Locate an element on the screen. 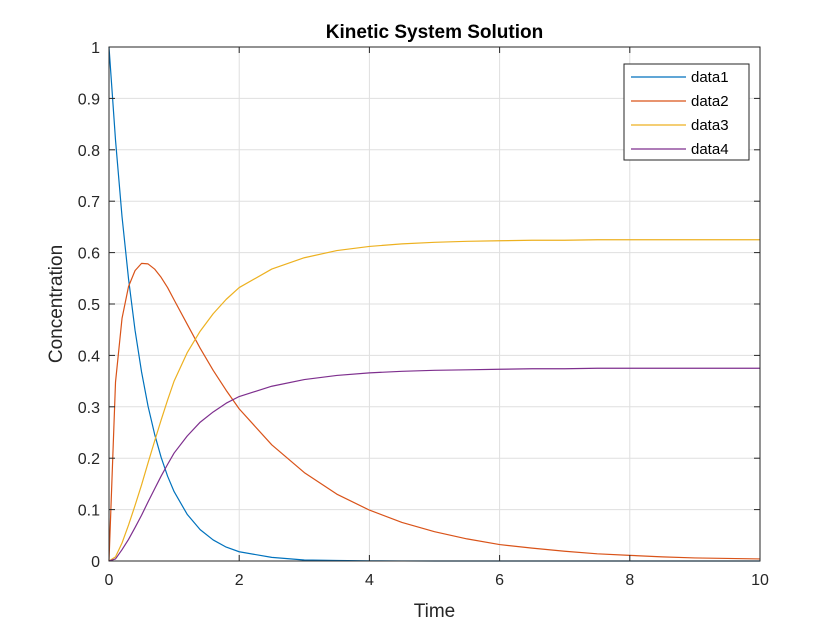 This screenshot has width=840, height=630. x-tick-label: 2 is located at coordinates (239, 580).